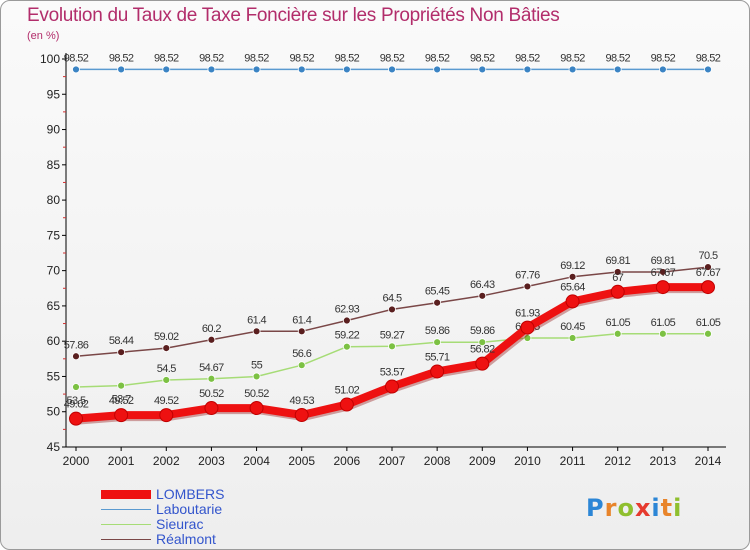  What do you see at coordinates (166, 369) in the screenshot?
I see `data-label: 54.5` at bounding box center [166, 369].